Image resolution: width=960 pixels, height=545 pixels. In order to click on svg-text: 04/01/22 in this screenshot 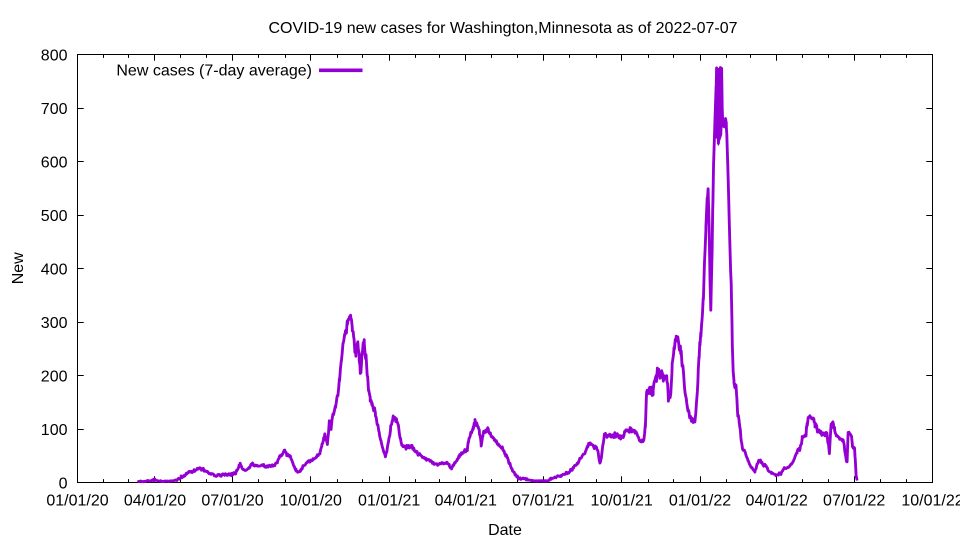, I will do `click(777, 500)`.